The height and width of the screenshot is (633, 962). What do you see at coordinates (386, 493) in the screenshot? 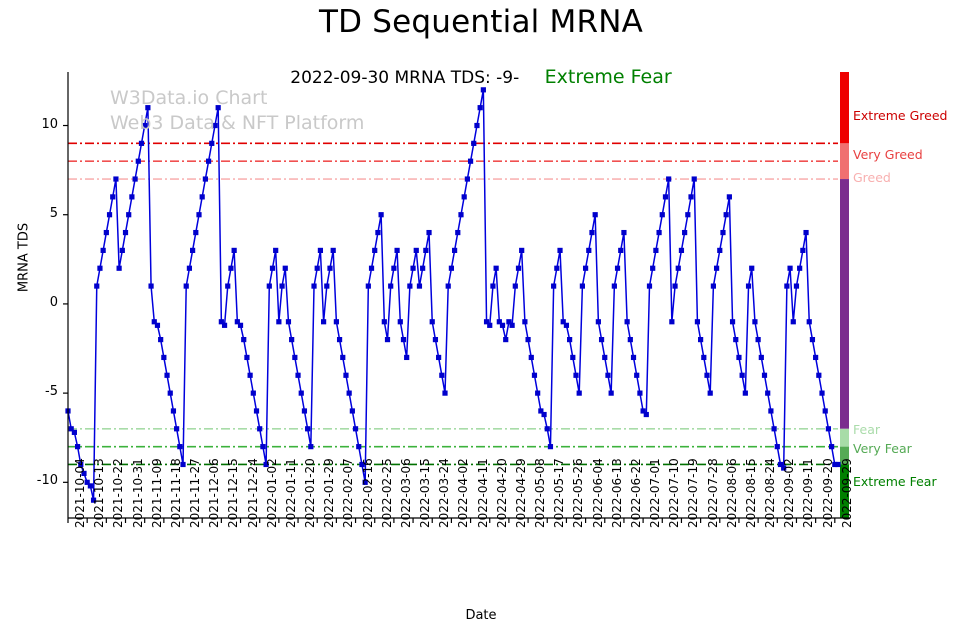
I see `x-tick-label: 2022-02-25` at bounding box center [386, 493].